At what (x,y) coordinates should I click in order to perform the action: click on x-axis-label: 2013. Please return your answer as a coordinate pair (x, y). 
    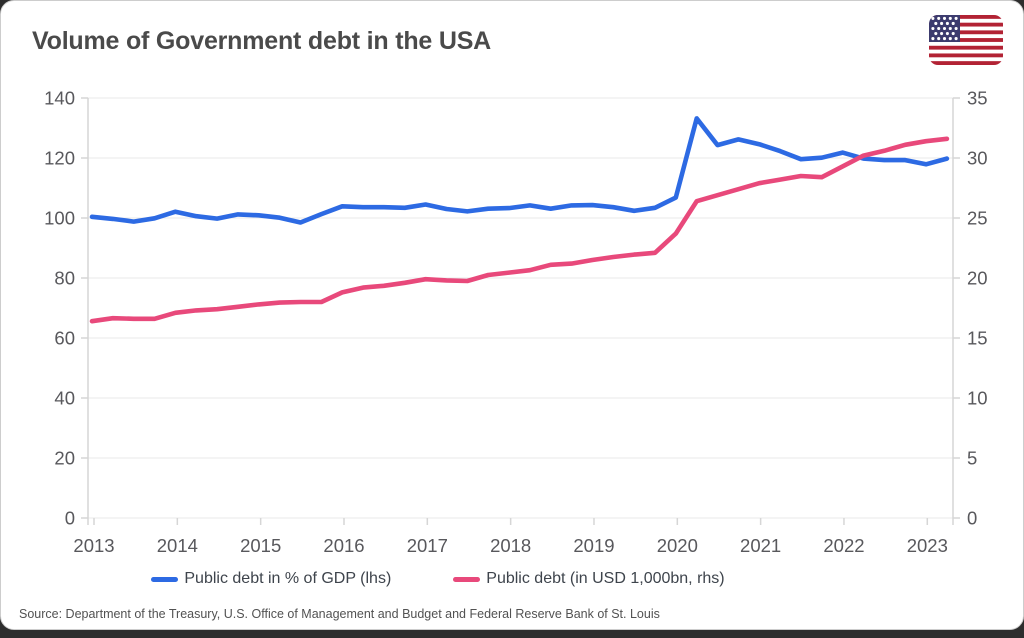
    Looking at the image, I should click on (93, 545).